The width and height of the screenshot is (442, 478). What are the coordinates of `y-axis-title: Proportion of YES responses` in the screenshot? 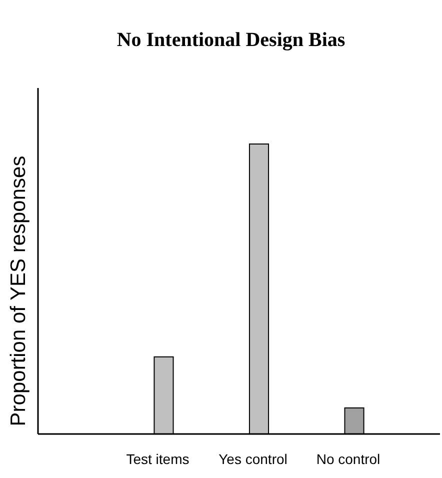 It's located at (18, 291).